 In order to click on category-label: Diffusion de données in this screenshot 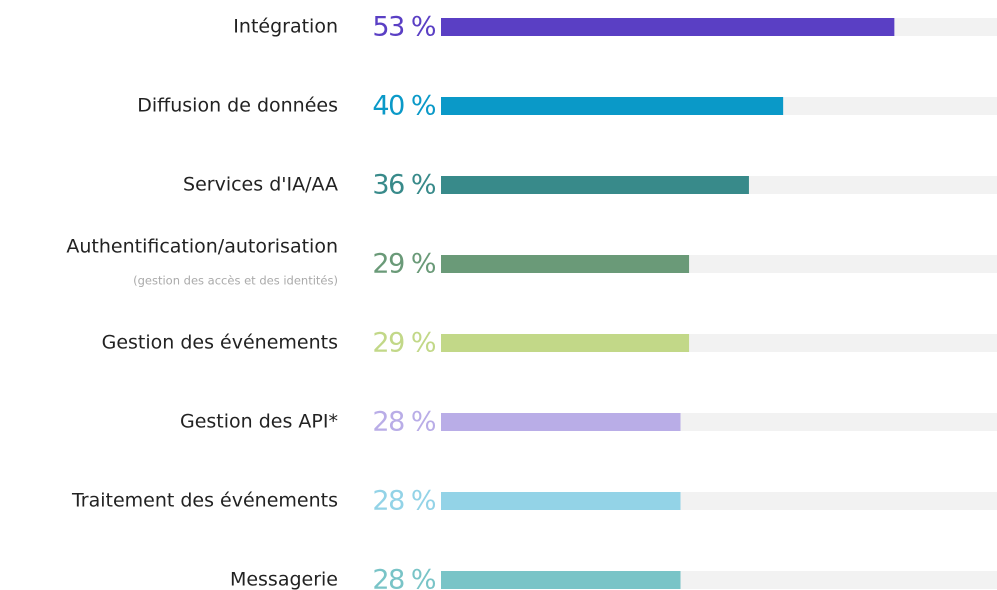, I will do `click(237, 106)`.